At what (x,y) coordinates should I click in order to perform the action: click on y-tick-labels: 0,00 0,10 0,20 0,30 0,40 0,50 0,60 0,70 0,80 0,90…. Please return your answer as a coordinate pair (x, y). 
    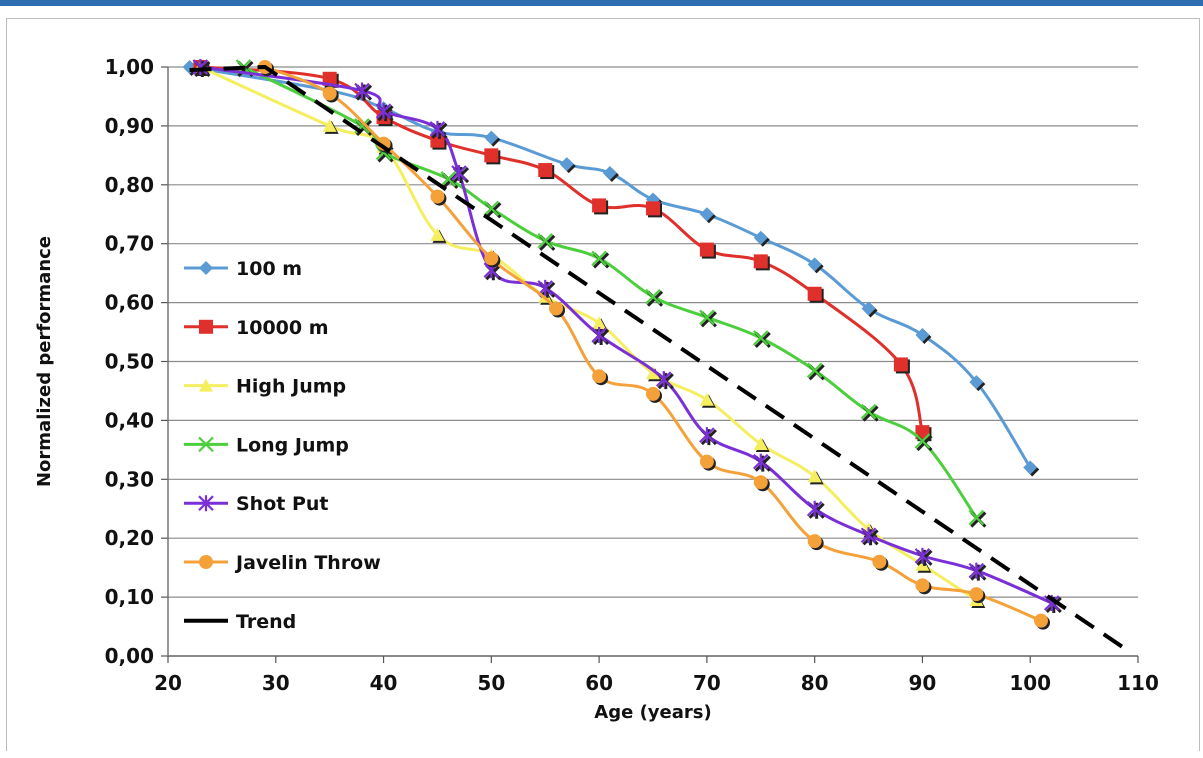
    Looking at the image, I should click on (129, 361).